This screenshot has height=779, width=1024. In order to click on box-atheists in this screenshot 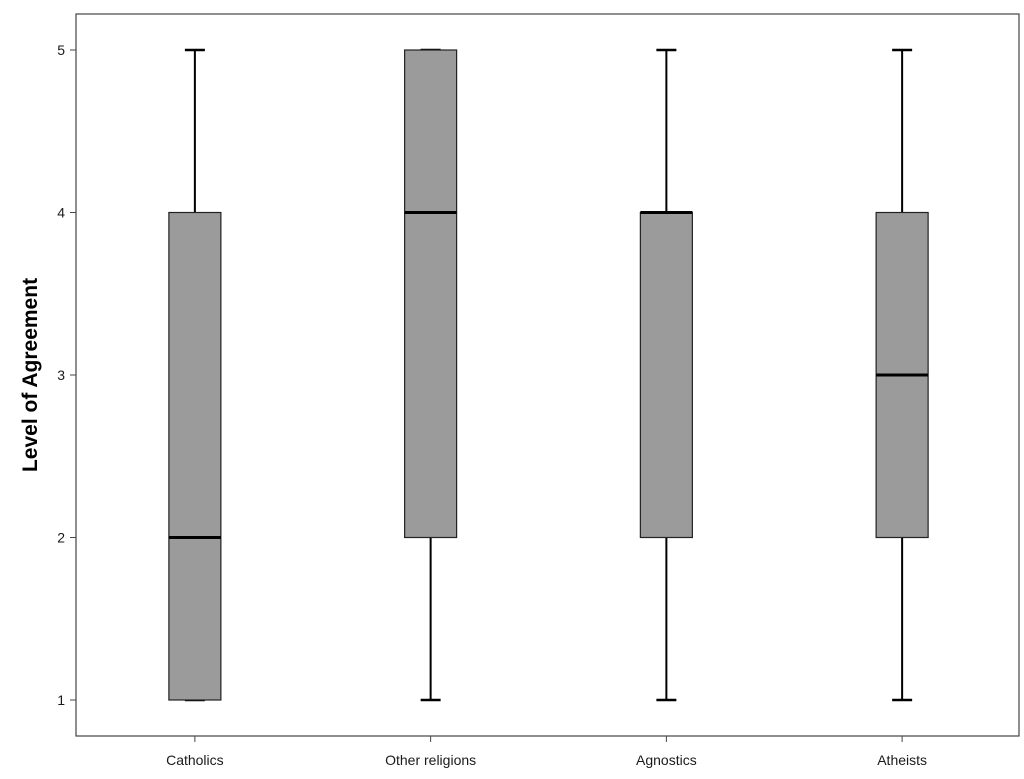, I will do `click(902, 375)`.